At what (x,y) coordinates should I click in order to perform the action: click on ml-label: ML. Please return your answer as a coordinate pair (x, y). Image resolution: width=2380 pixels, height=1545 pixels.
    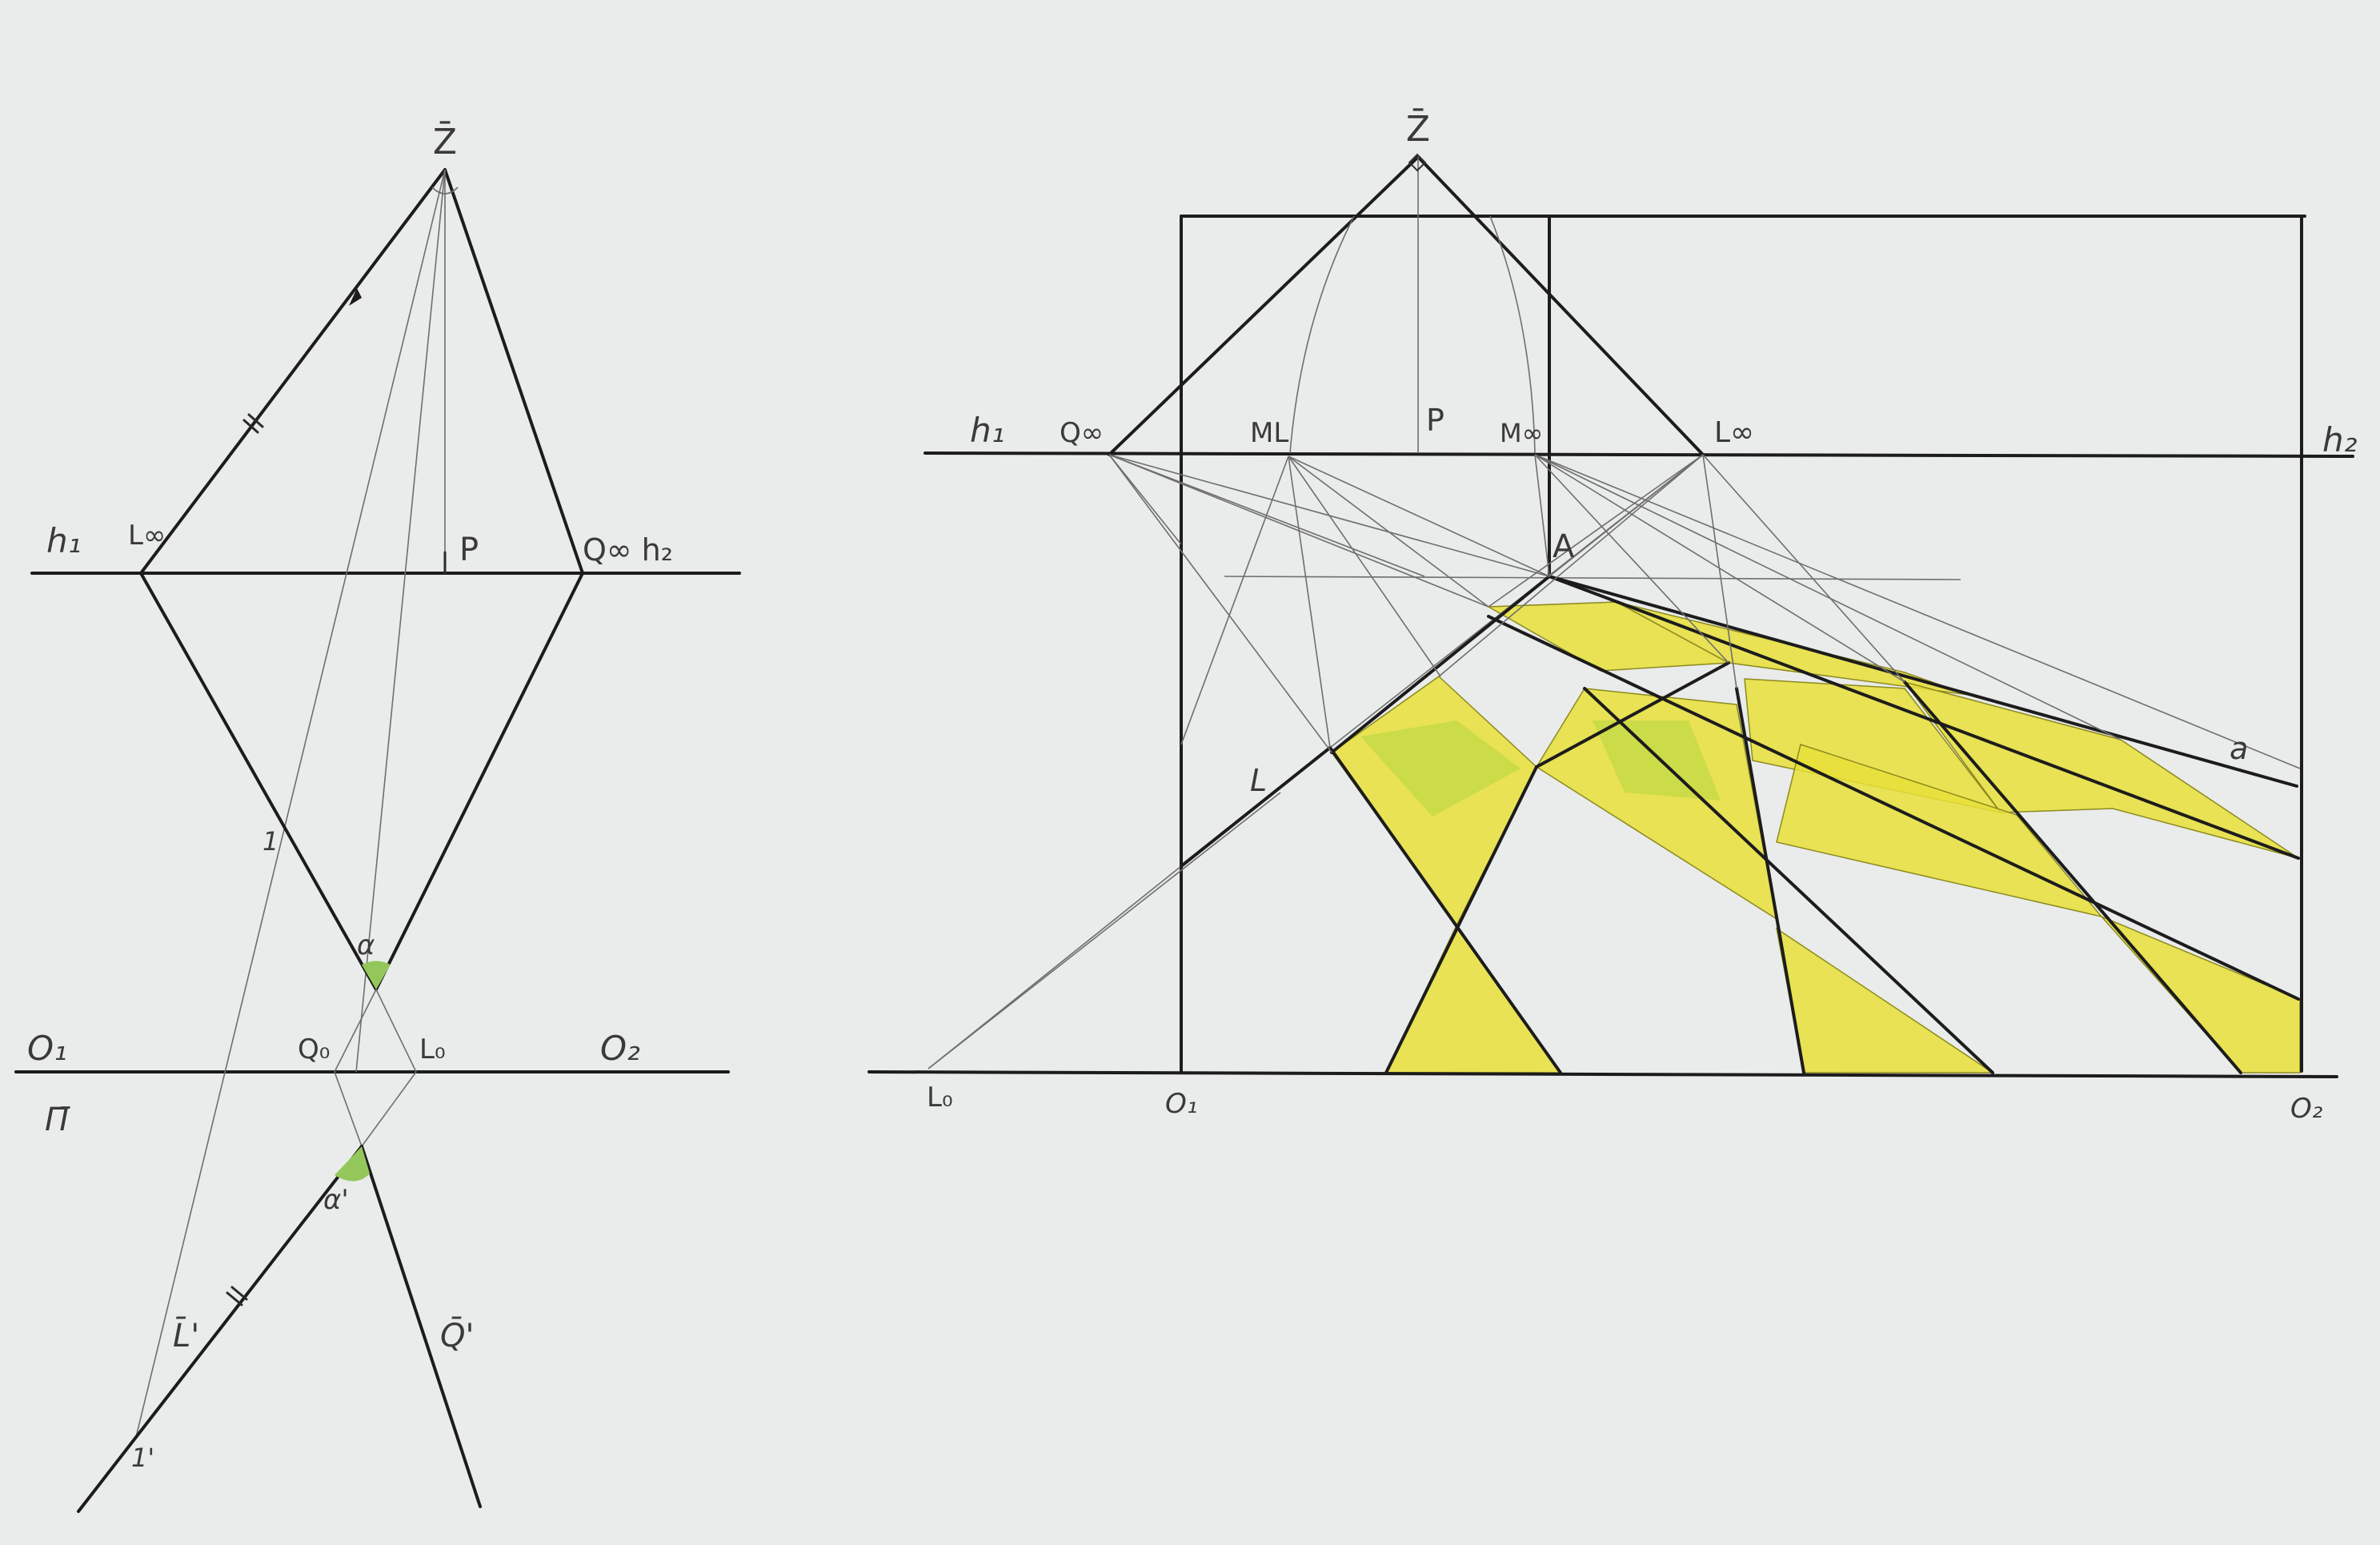
    Looking at the image, I should click on (1269, 433).